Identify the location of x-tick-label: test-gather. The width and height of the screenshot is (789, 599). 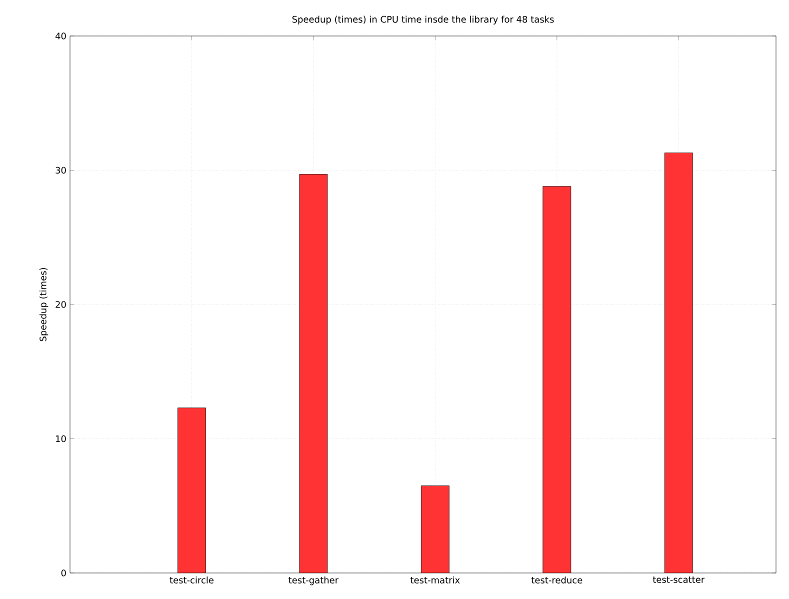
(313, 581).